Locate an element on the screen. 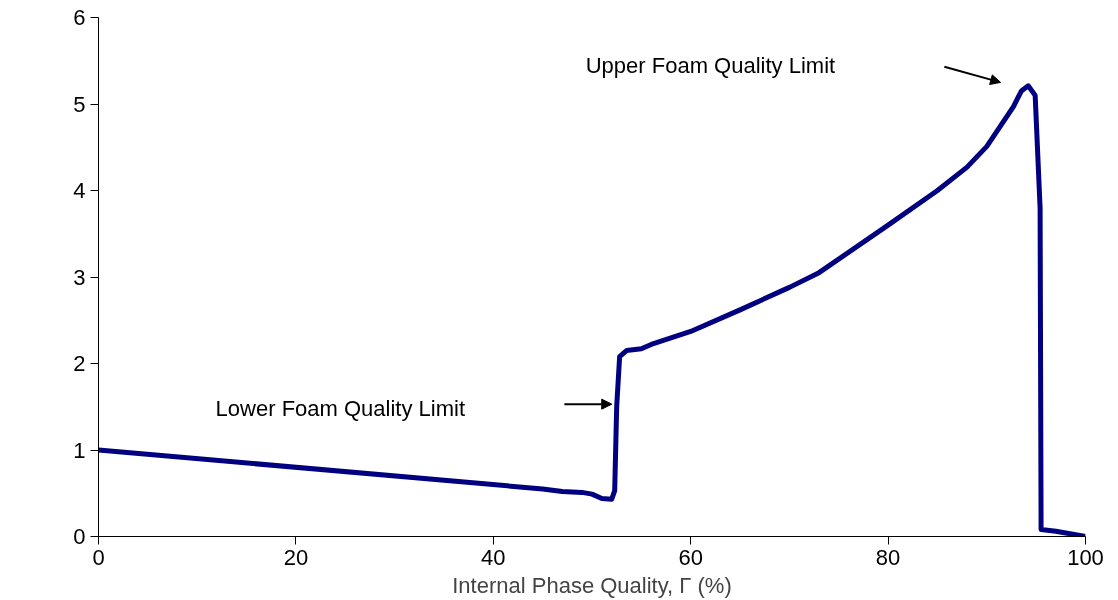  x-tick-label: 100 is located at coordinates (1085, 557).